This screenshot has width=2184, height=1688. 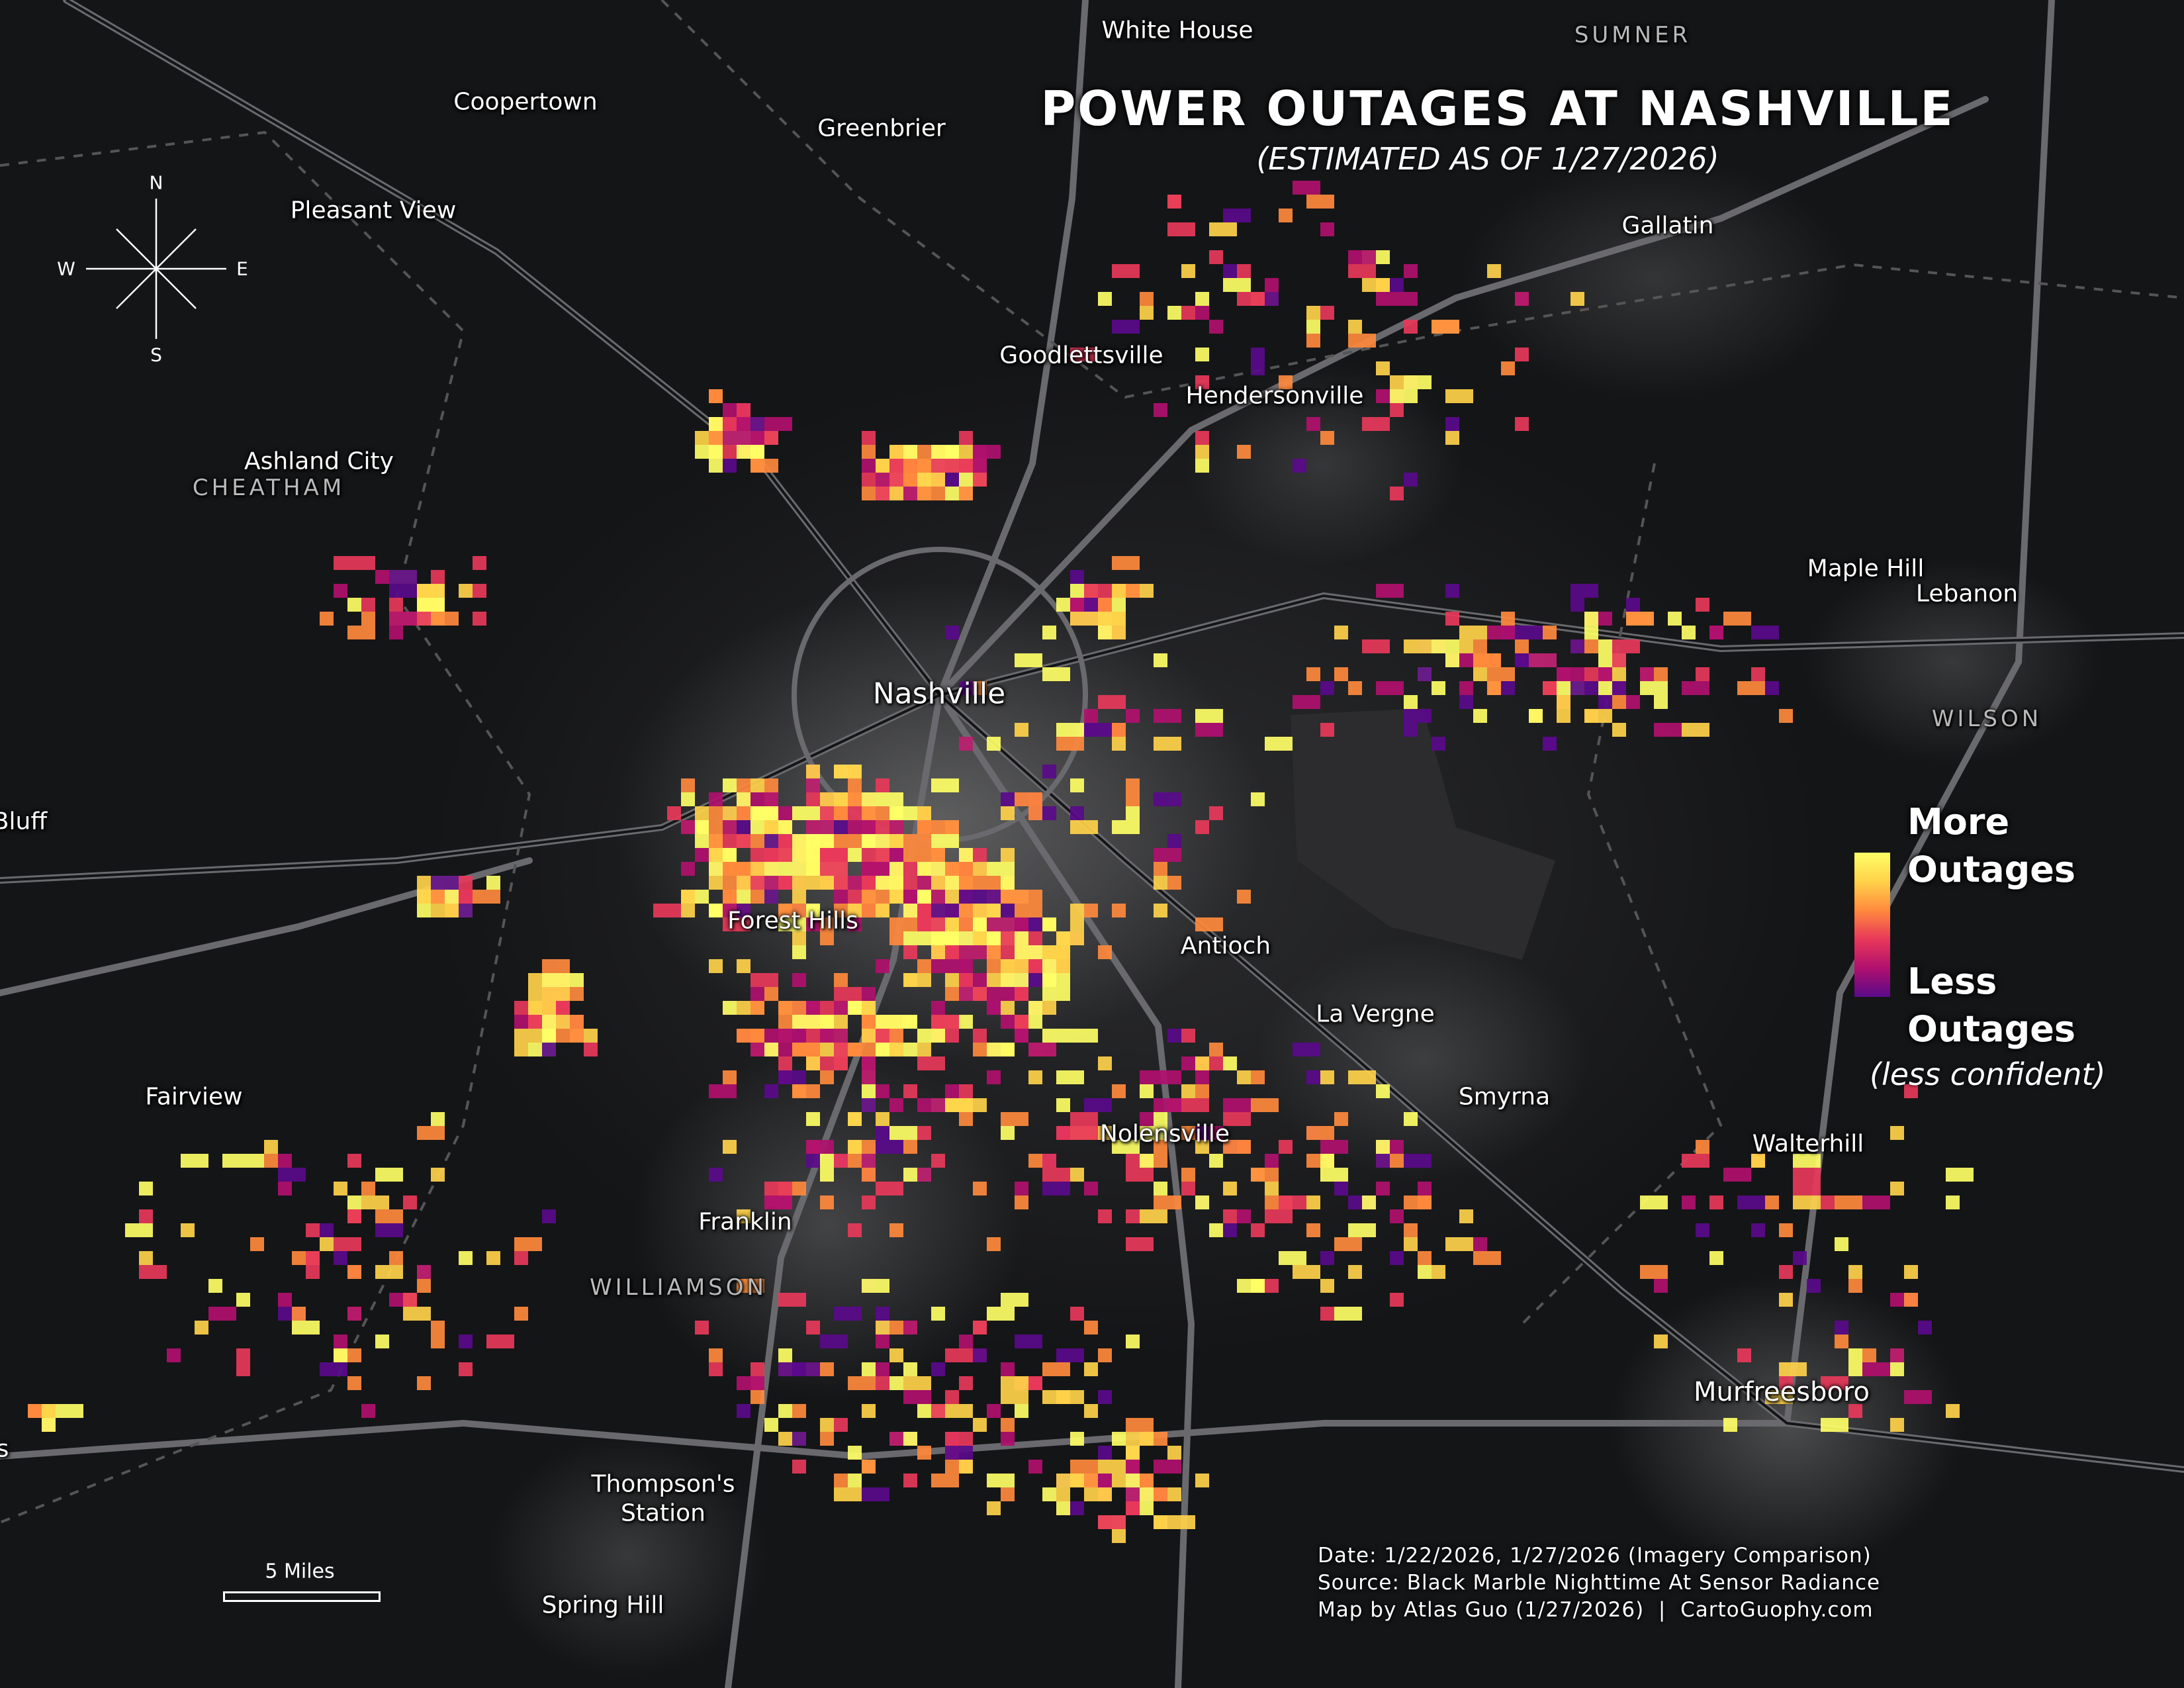 What do you see at coordinates (300, 1571) in the screenshot?
I see `scale-label: 5 Miles` at bounding box center [300, 1571].